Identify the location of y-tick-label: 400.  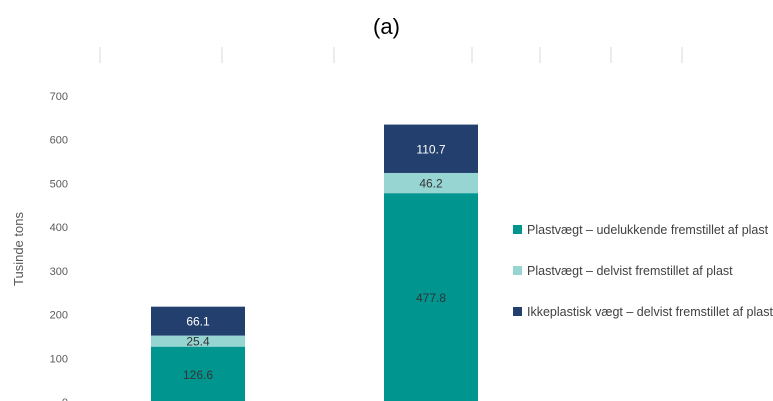
(59, 228).